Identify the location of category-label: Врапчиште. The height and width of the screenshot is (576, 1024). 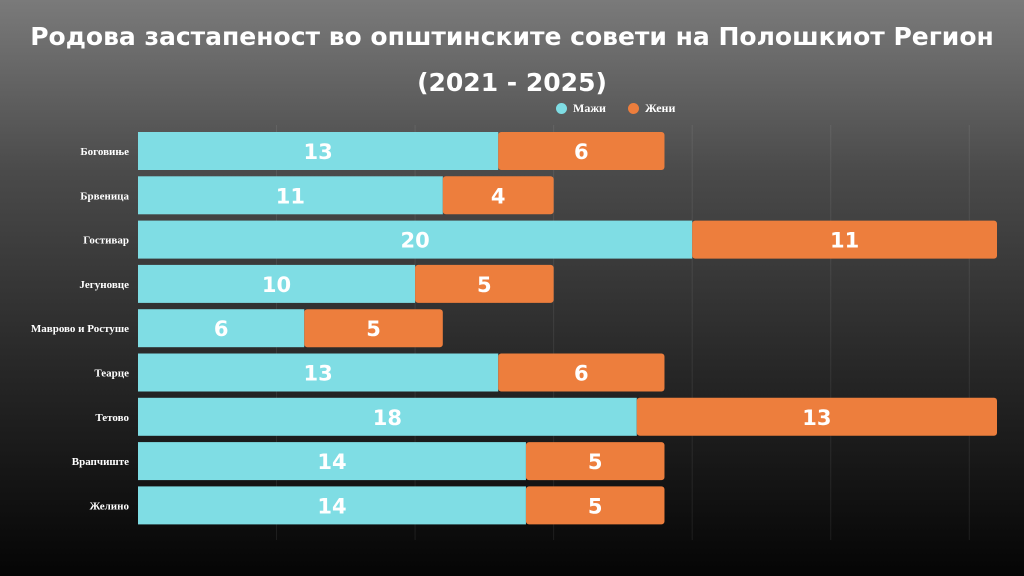
(100, 462).